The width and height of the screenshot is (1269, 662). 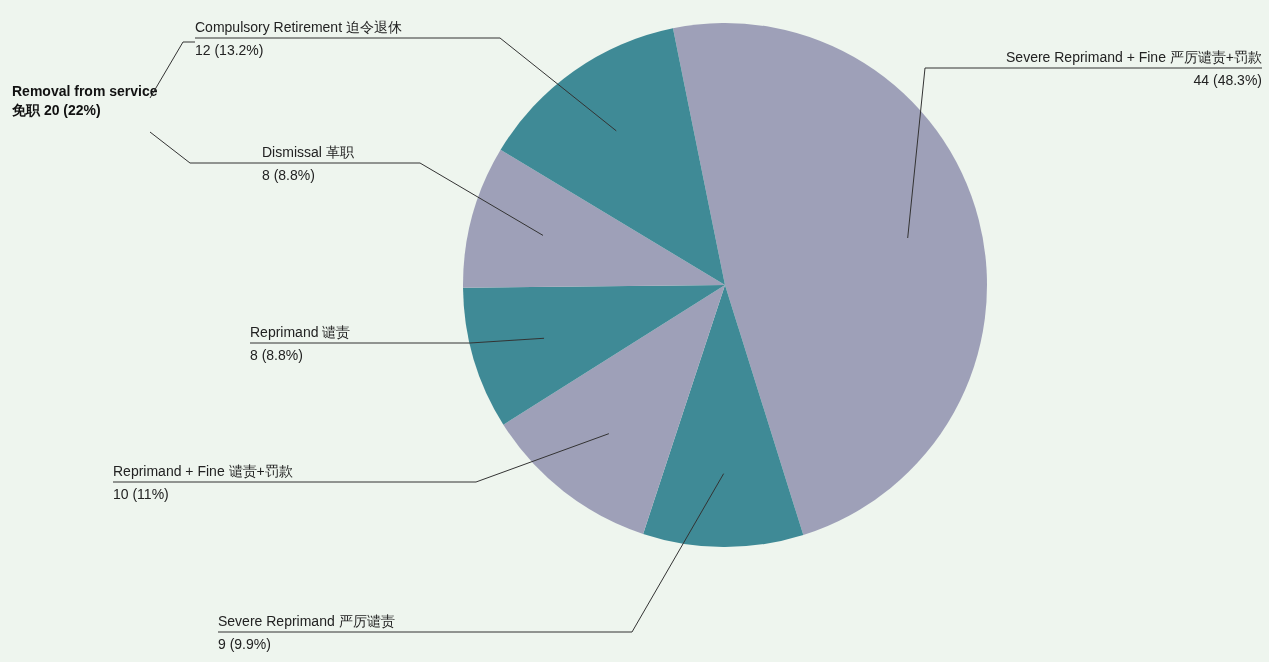 I want to click on data-label: 12 (13.2%), so click(x=229, y=50).